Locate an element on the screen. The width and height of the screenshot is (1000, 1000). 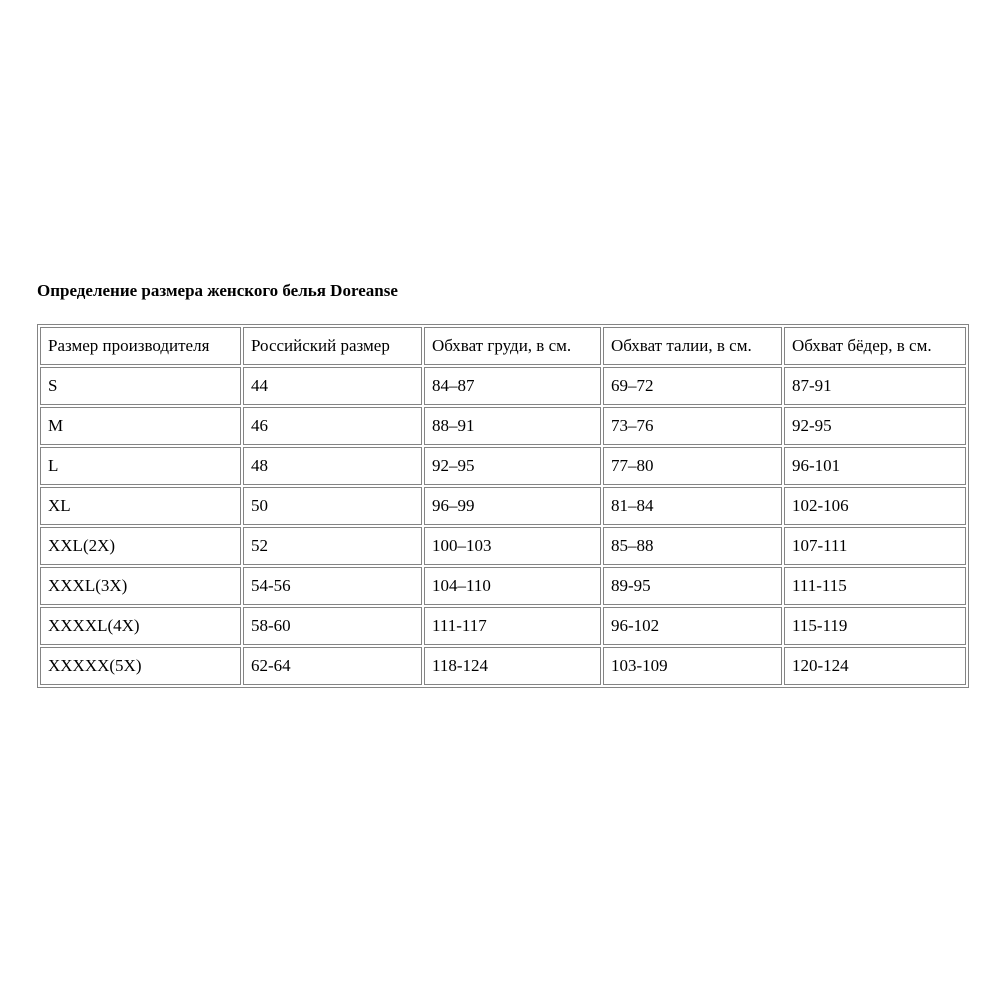
cell-manufacturer-size: XXL(2X) is located at coordinates (140, 546).